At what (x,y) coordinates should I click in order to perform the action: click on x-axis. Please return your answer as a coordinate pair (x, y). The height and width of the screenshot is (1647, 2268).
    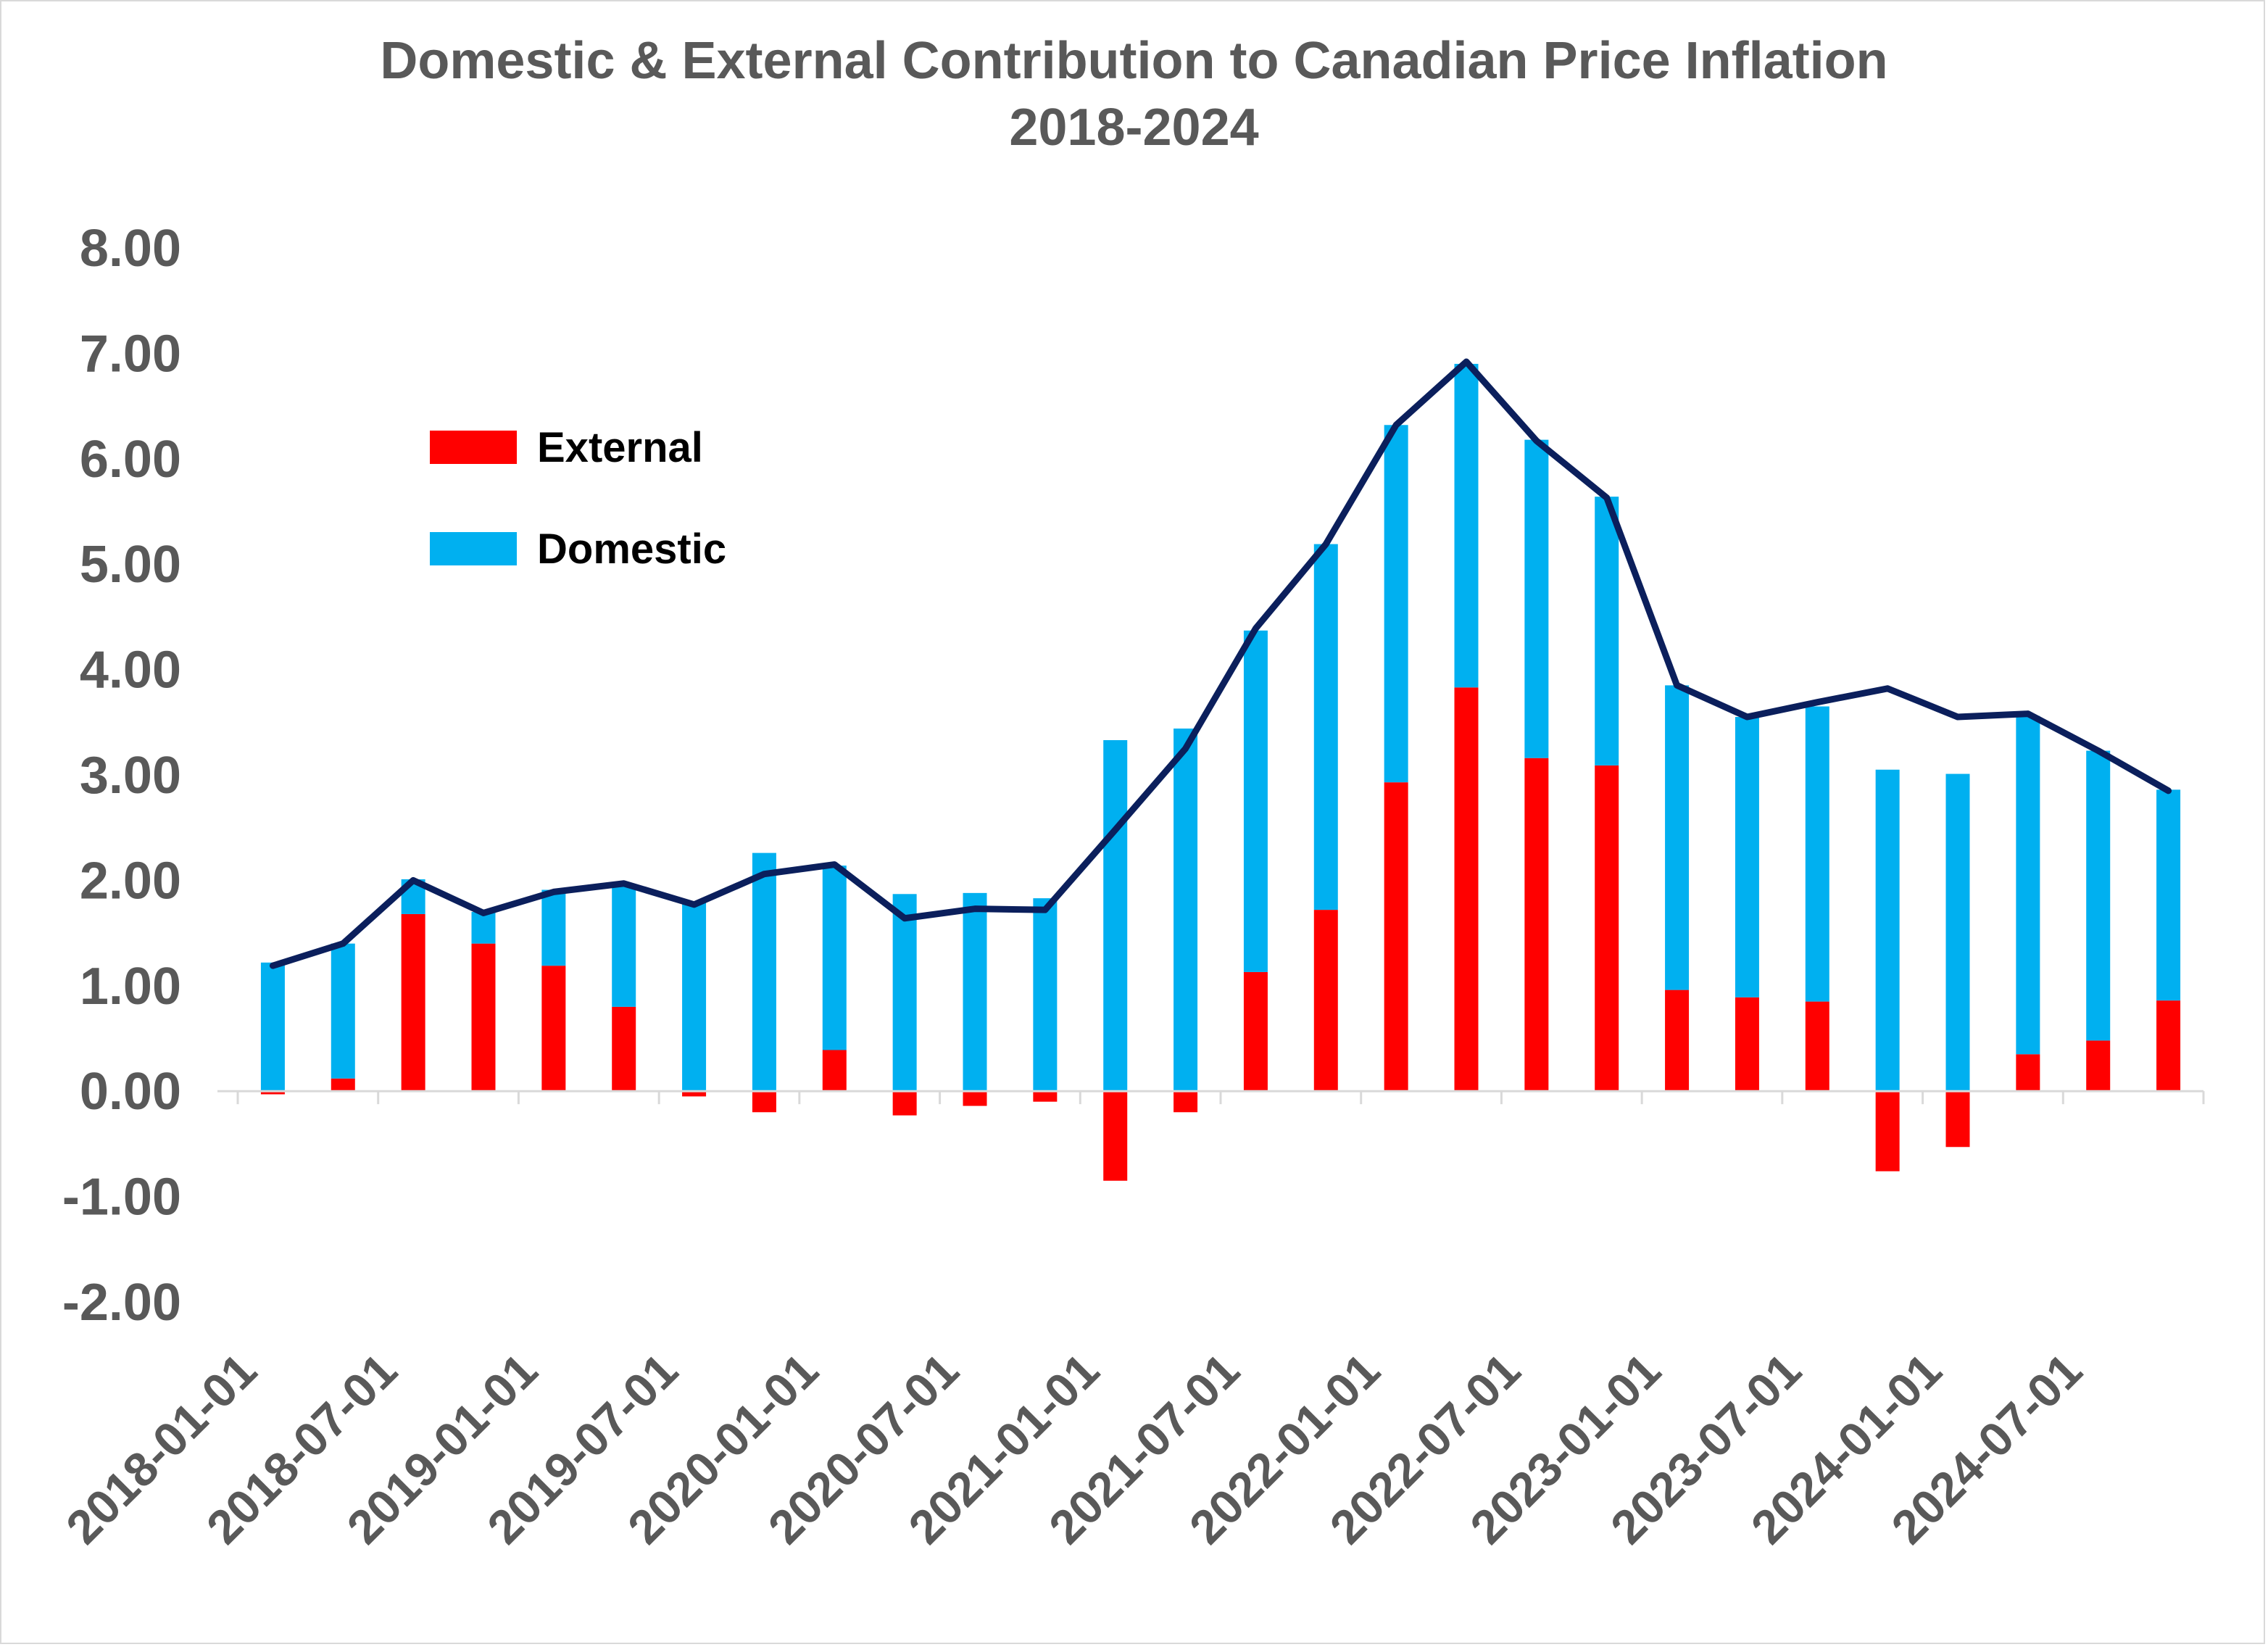
    Looking at the image, I should click on (1211, 1097).